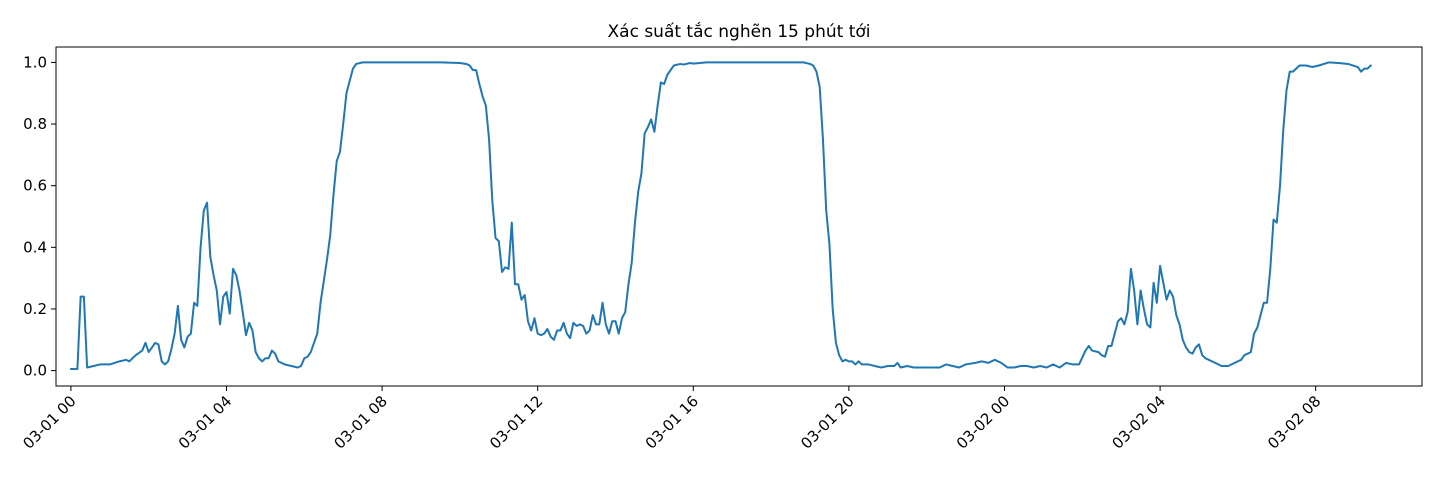 The image size is (1440, 480). What do you see at coordinates (35, 309) in the screenshot?
I see `y-tick-label: 0.2` at bounding box center [35, 309].